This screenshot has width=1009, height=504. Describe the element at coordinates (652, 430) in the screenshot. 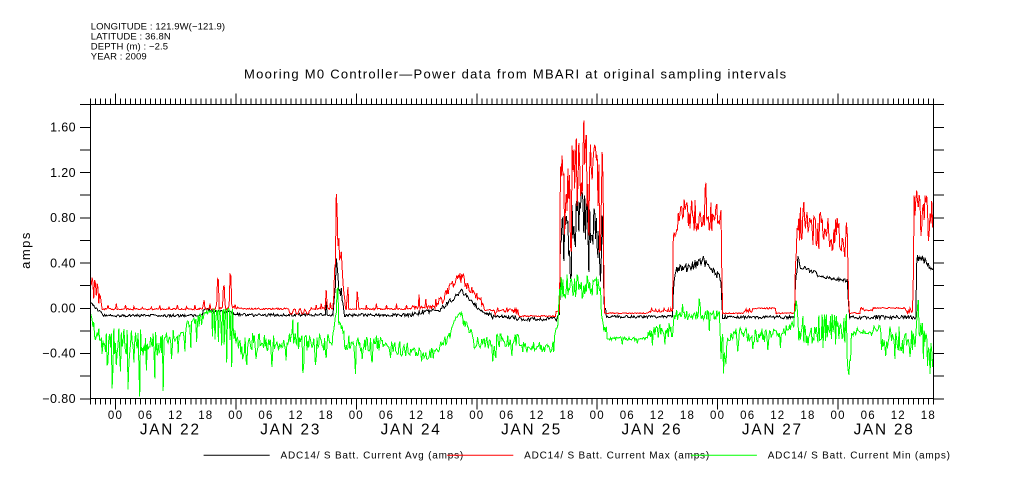

I see `svg-text: JAN 26` at that location.